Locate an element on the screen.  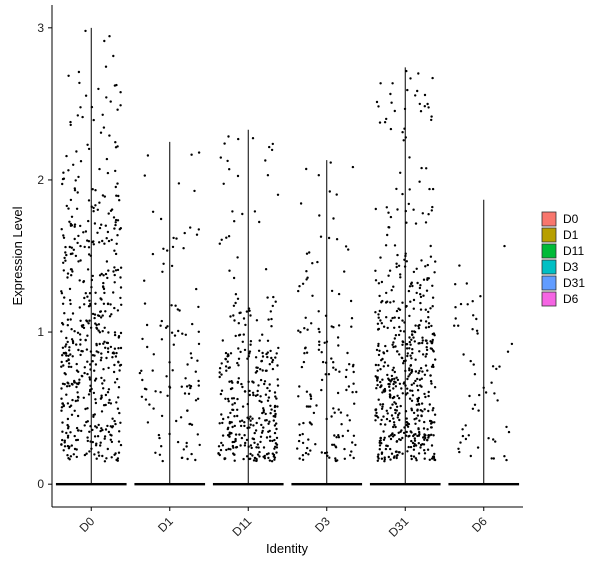
legend-swatch is located at coordinates (549, 299).